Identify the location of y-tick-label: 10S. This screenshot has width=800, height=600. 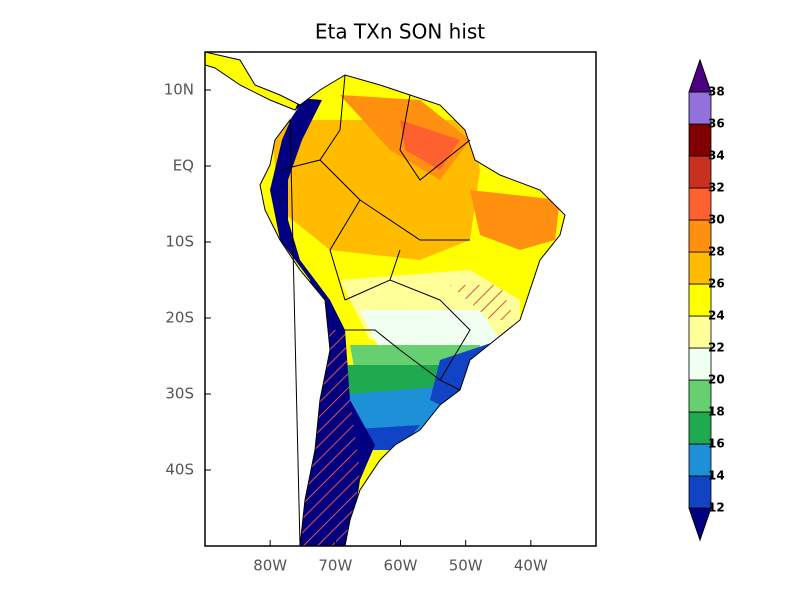
(179, 242).